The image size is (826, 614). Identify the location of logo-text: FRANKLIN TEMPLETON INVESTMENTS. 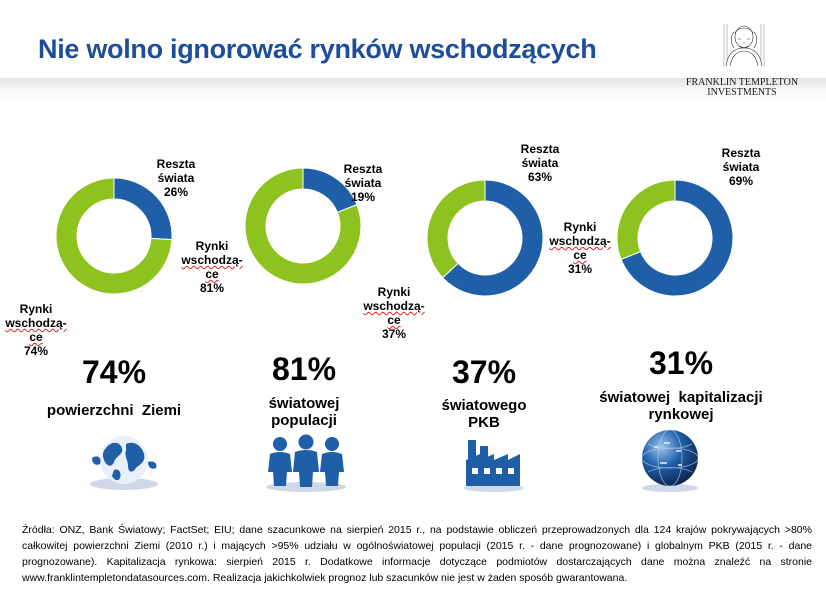
(742, 88).